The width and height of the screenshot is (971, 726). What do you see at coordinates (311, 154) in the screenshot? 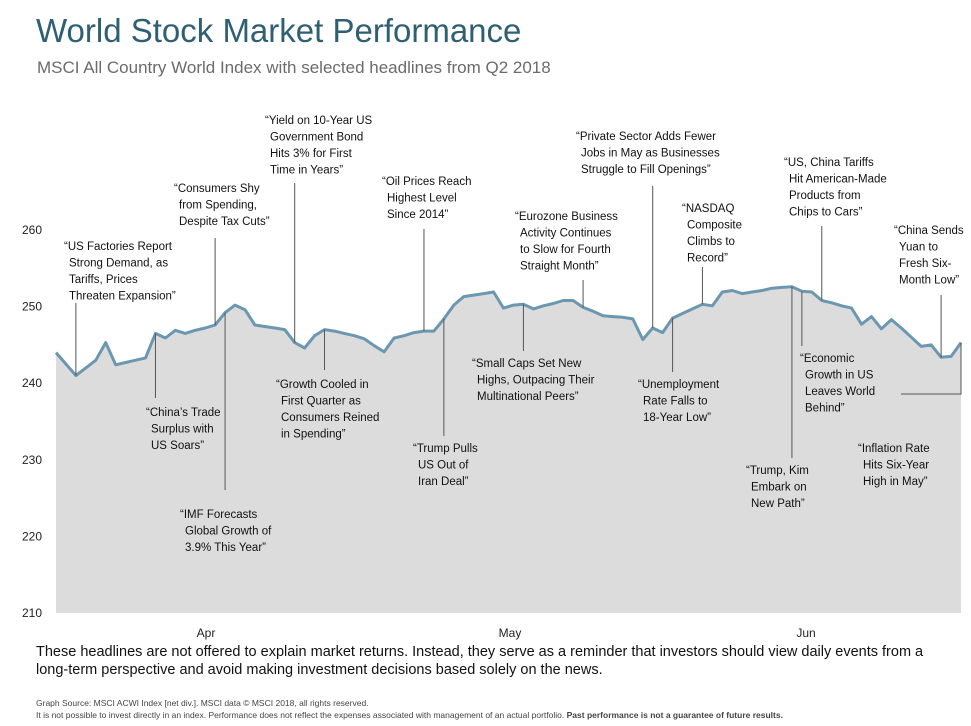
I see `headline-line: Hits 3% for First` at bounding box center [311, 154].